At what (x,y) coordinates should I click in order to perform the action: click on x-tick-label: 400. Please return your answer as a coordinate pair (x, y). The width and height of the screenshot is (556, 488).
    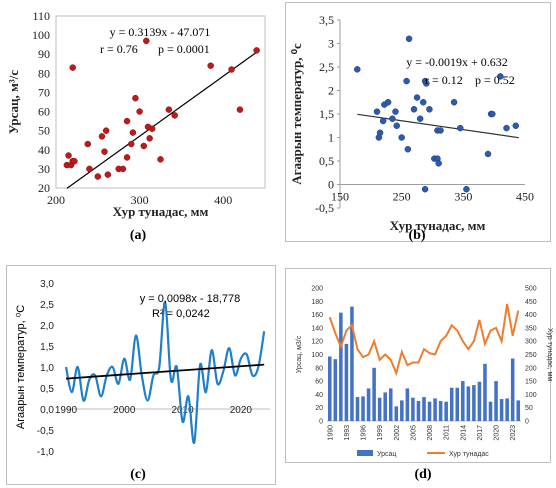
    Looking at the image, I should click on (223, 200).